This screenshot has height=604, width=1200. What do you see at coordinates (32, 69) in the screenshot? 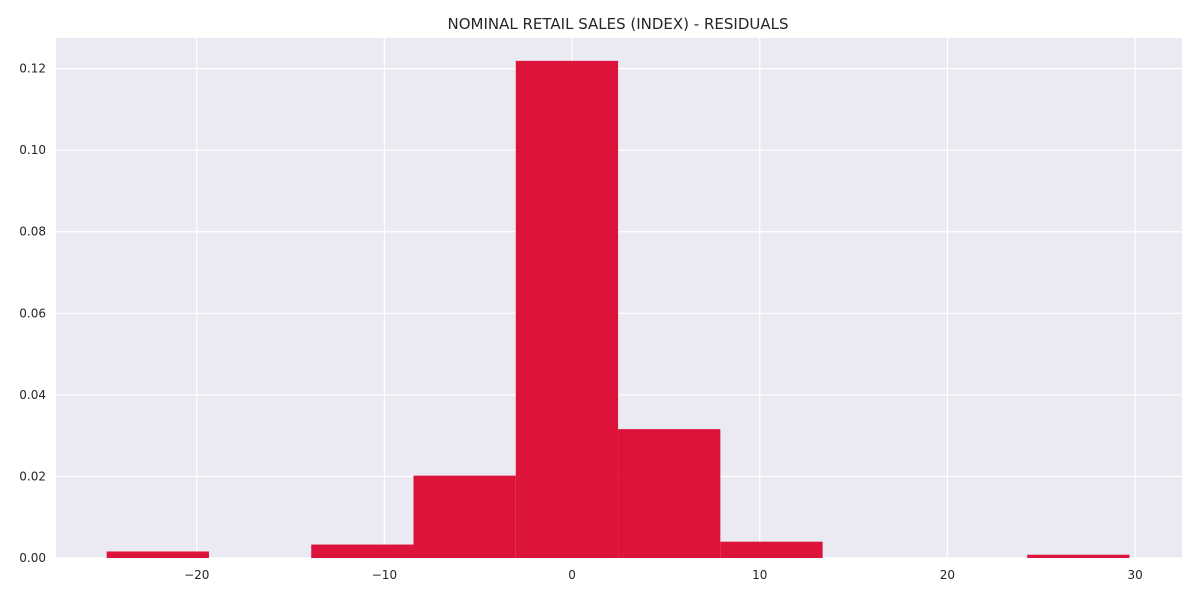
I see `y-tick-label: 0.12` at bounding box center [32, 69].